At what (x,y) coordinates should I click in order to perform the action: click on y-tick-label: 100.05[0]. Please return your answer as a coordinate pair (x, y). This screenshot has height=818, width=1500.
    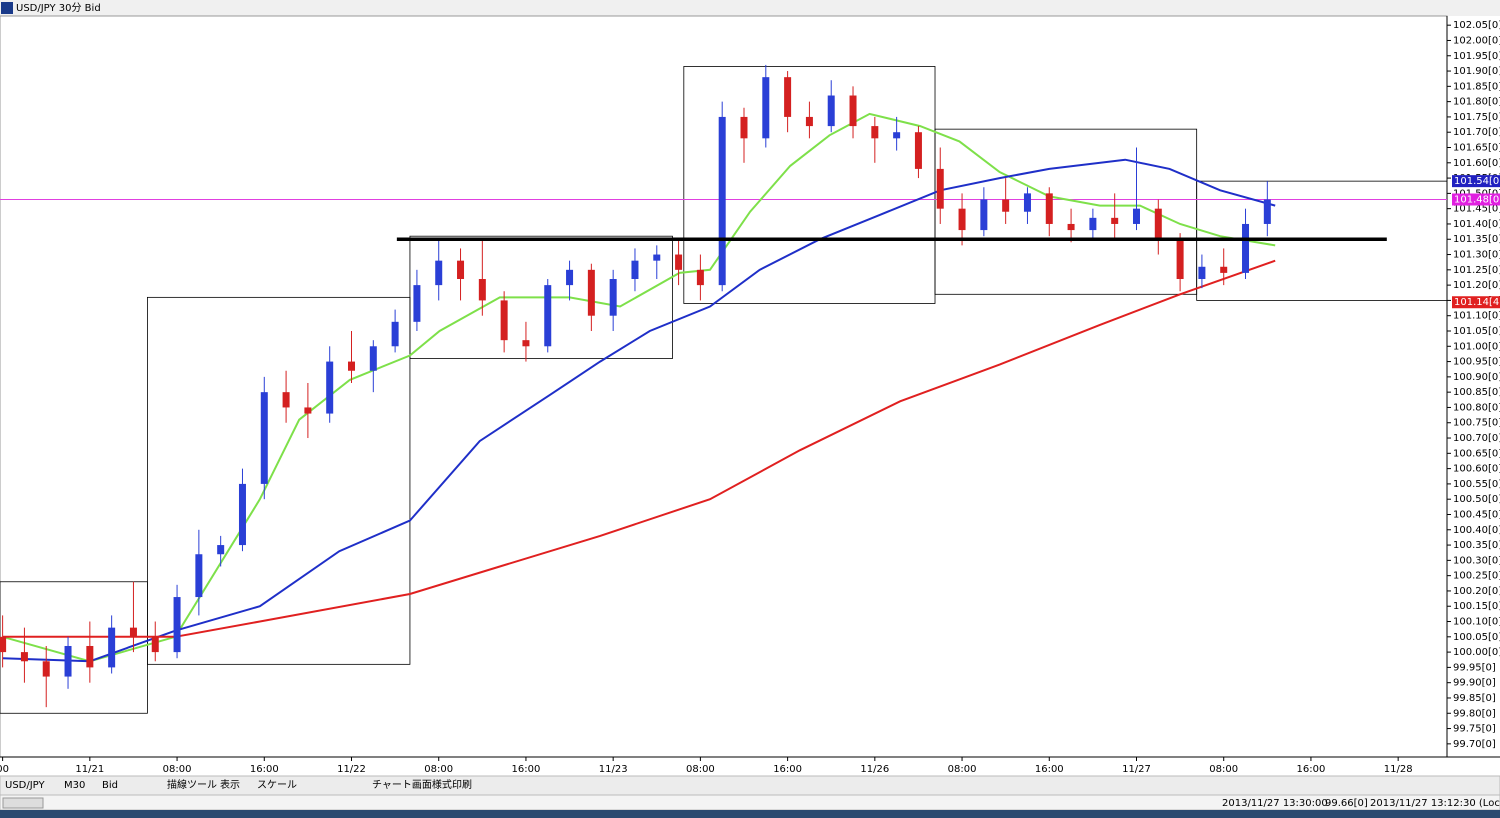
    Looking at the image, I should click on (1476, 637).